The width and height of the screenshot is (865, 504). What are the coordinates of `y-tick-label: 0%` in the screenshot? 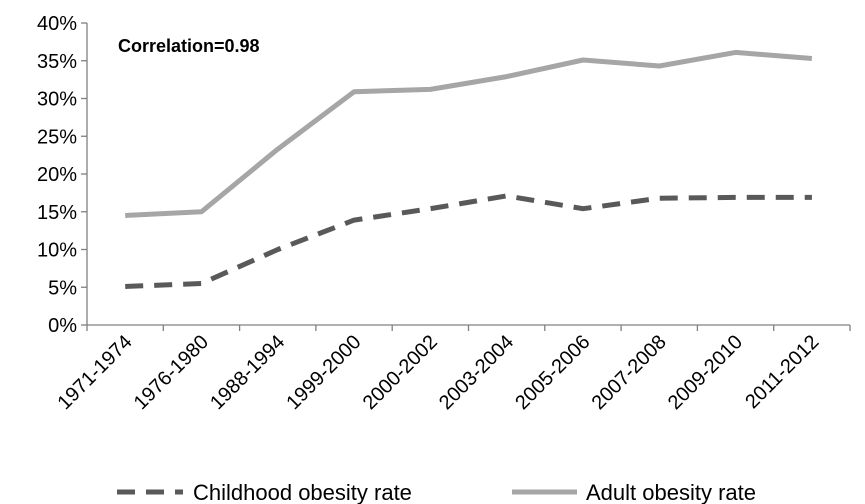 It's located at (62, 326).